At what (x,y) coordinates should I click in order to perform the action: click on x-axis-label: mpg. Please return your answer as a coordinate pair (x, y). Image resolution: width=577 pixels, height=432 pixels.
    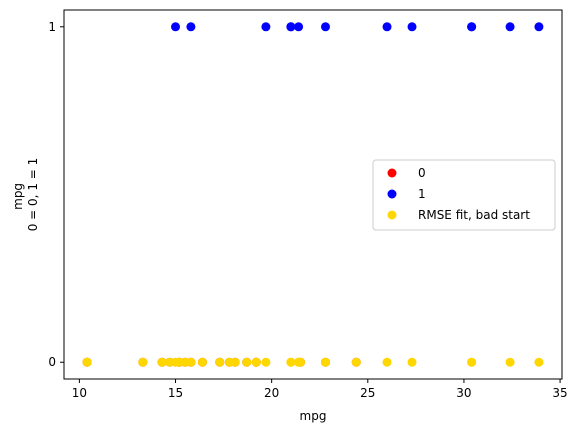
    Looking at the image, I should click on (313, 416).